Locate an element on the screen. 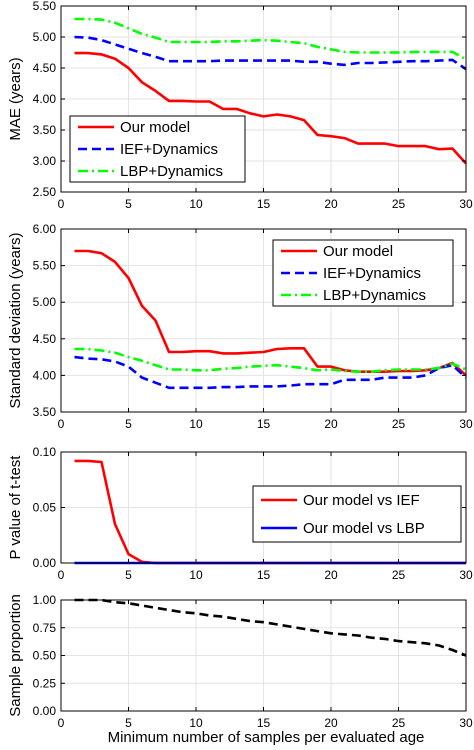 This screenshot has height=750, width=474. y-tick-label: 1.00 is located at coordinates (45, 600).